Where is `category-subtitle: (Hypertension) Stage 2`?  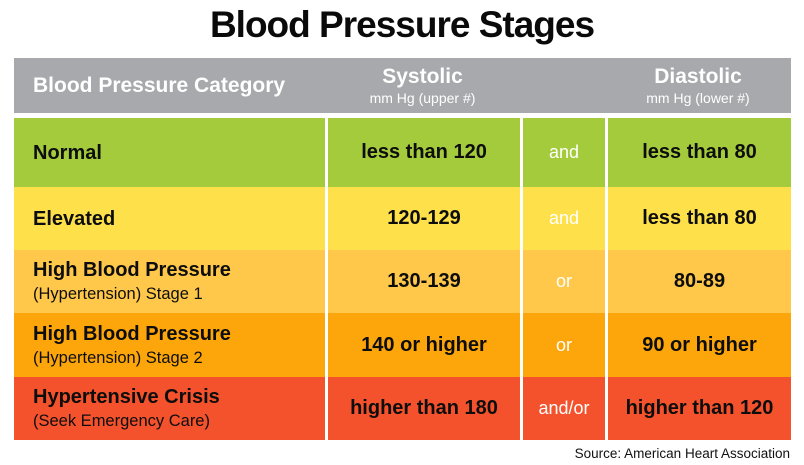
category-subtitle: (Hypertension) Stage 2 is located at coordinates (118, 357).